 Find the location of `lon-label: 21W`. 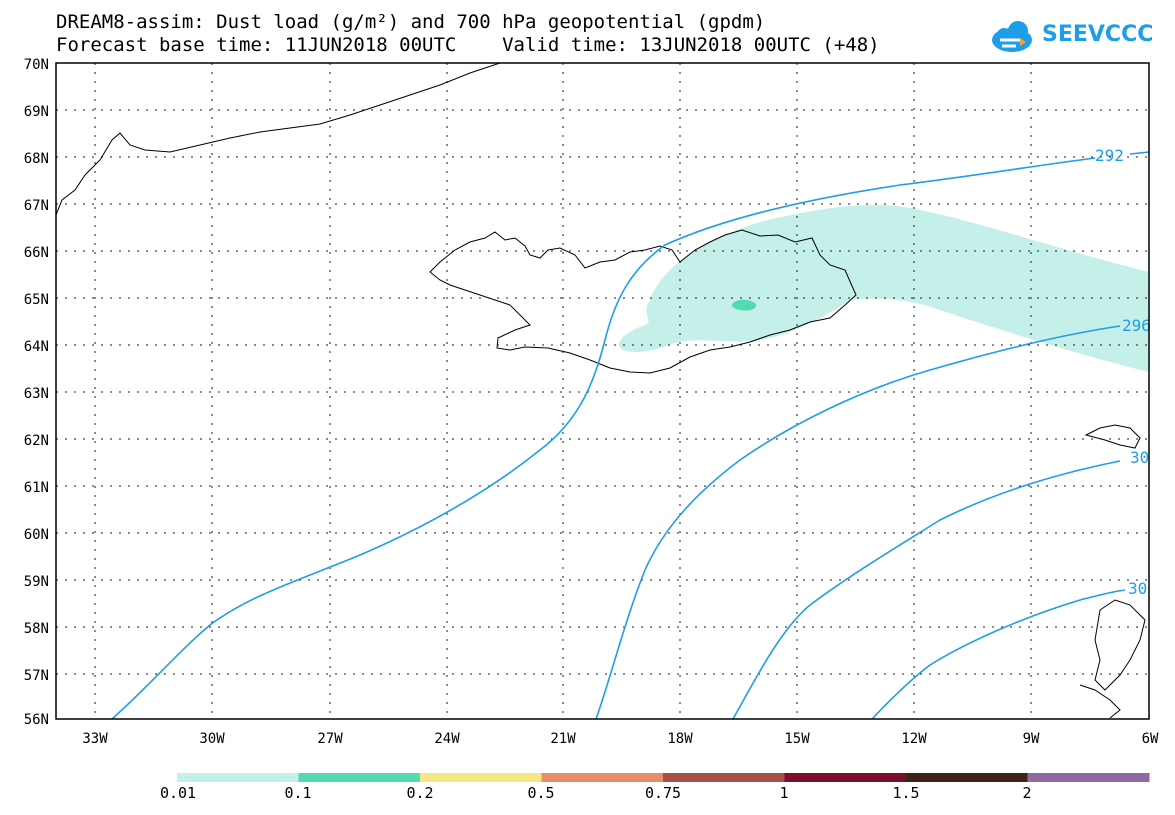

lon-label: 21W is located at coordinates (563, 739).